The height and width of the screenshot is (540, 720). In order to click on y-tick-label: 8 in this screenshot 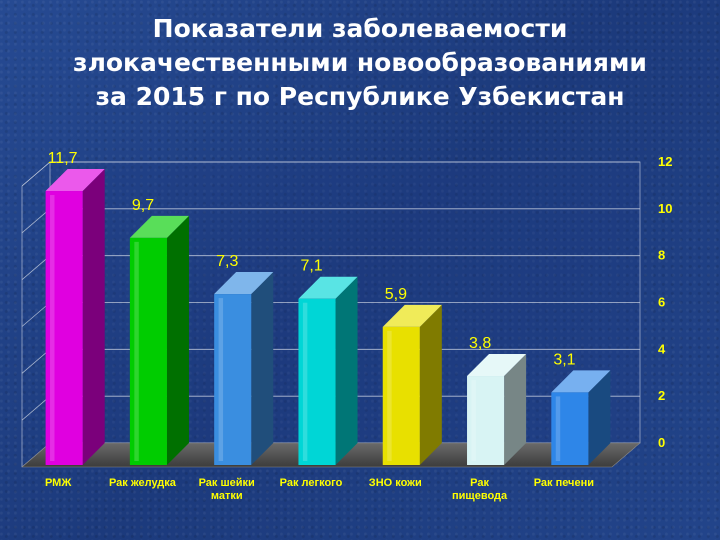, I will do `click(661, 255)`.